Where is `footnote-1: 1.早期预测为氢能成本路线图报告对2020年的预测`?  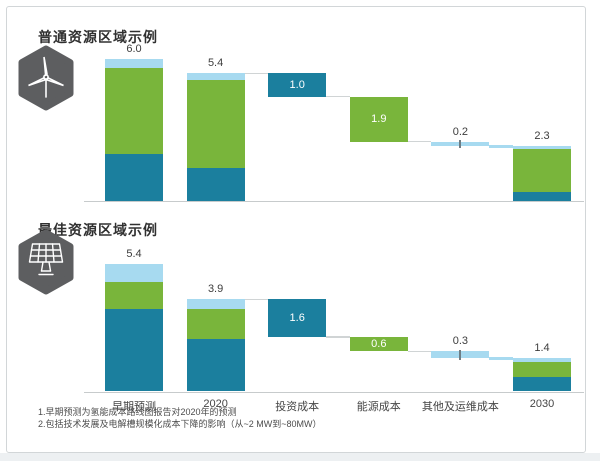
footnote-1: 1.早期预测为氢能成本路线图报告对2020年的预测 is located at coordinates (137, 412).